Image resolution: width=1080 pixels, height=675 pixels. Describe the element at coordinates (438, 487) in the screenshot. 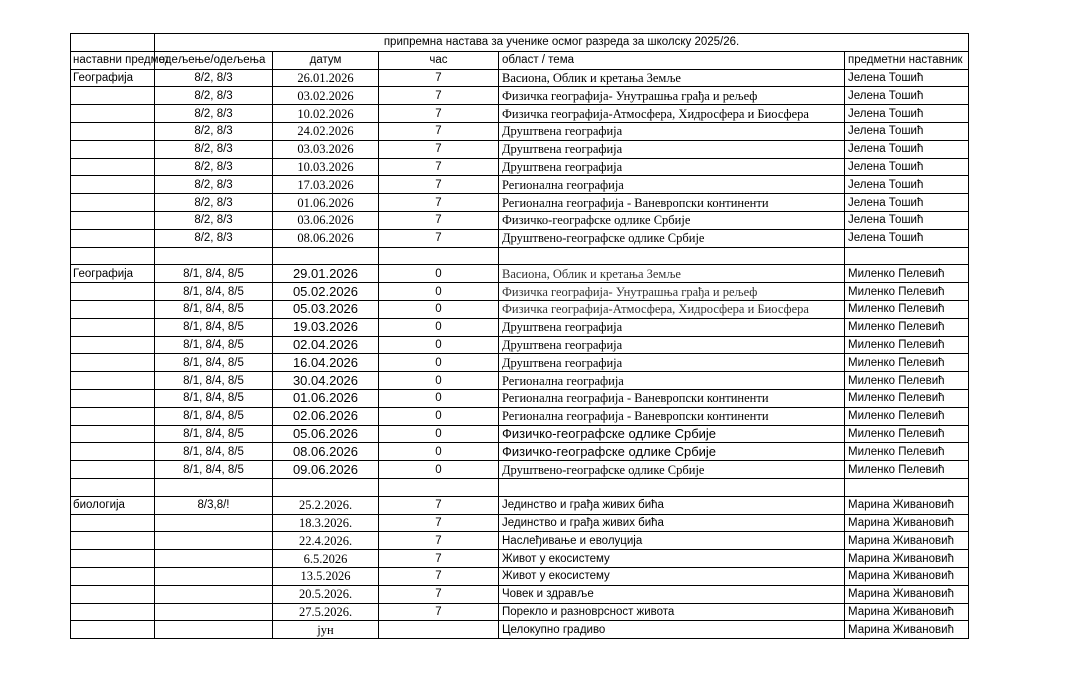

I see `period-cell` at that location.